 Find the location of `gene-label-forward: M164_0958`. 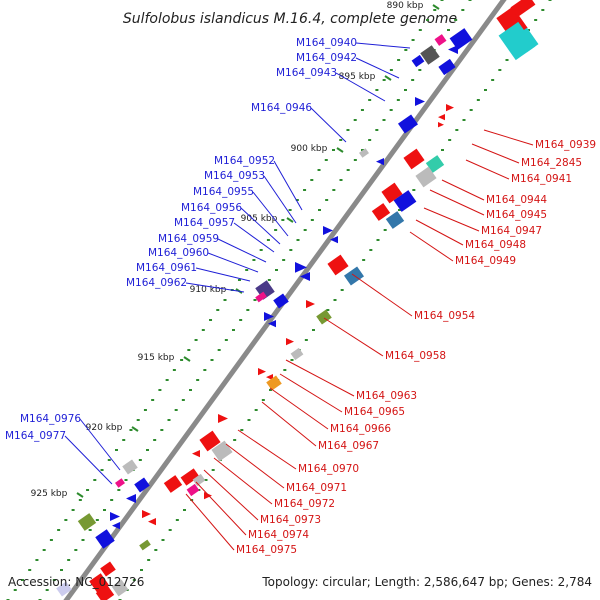

gene-label-forward: M164_0958 is located at coordinates (415, 356).